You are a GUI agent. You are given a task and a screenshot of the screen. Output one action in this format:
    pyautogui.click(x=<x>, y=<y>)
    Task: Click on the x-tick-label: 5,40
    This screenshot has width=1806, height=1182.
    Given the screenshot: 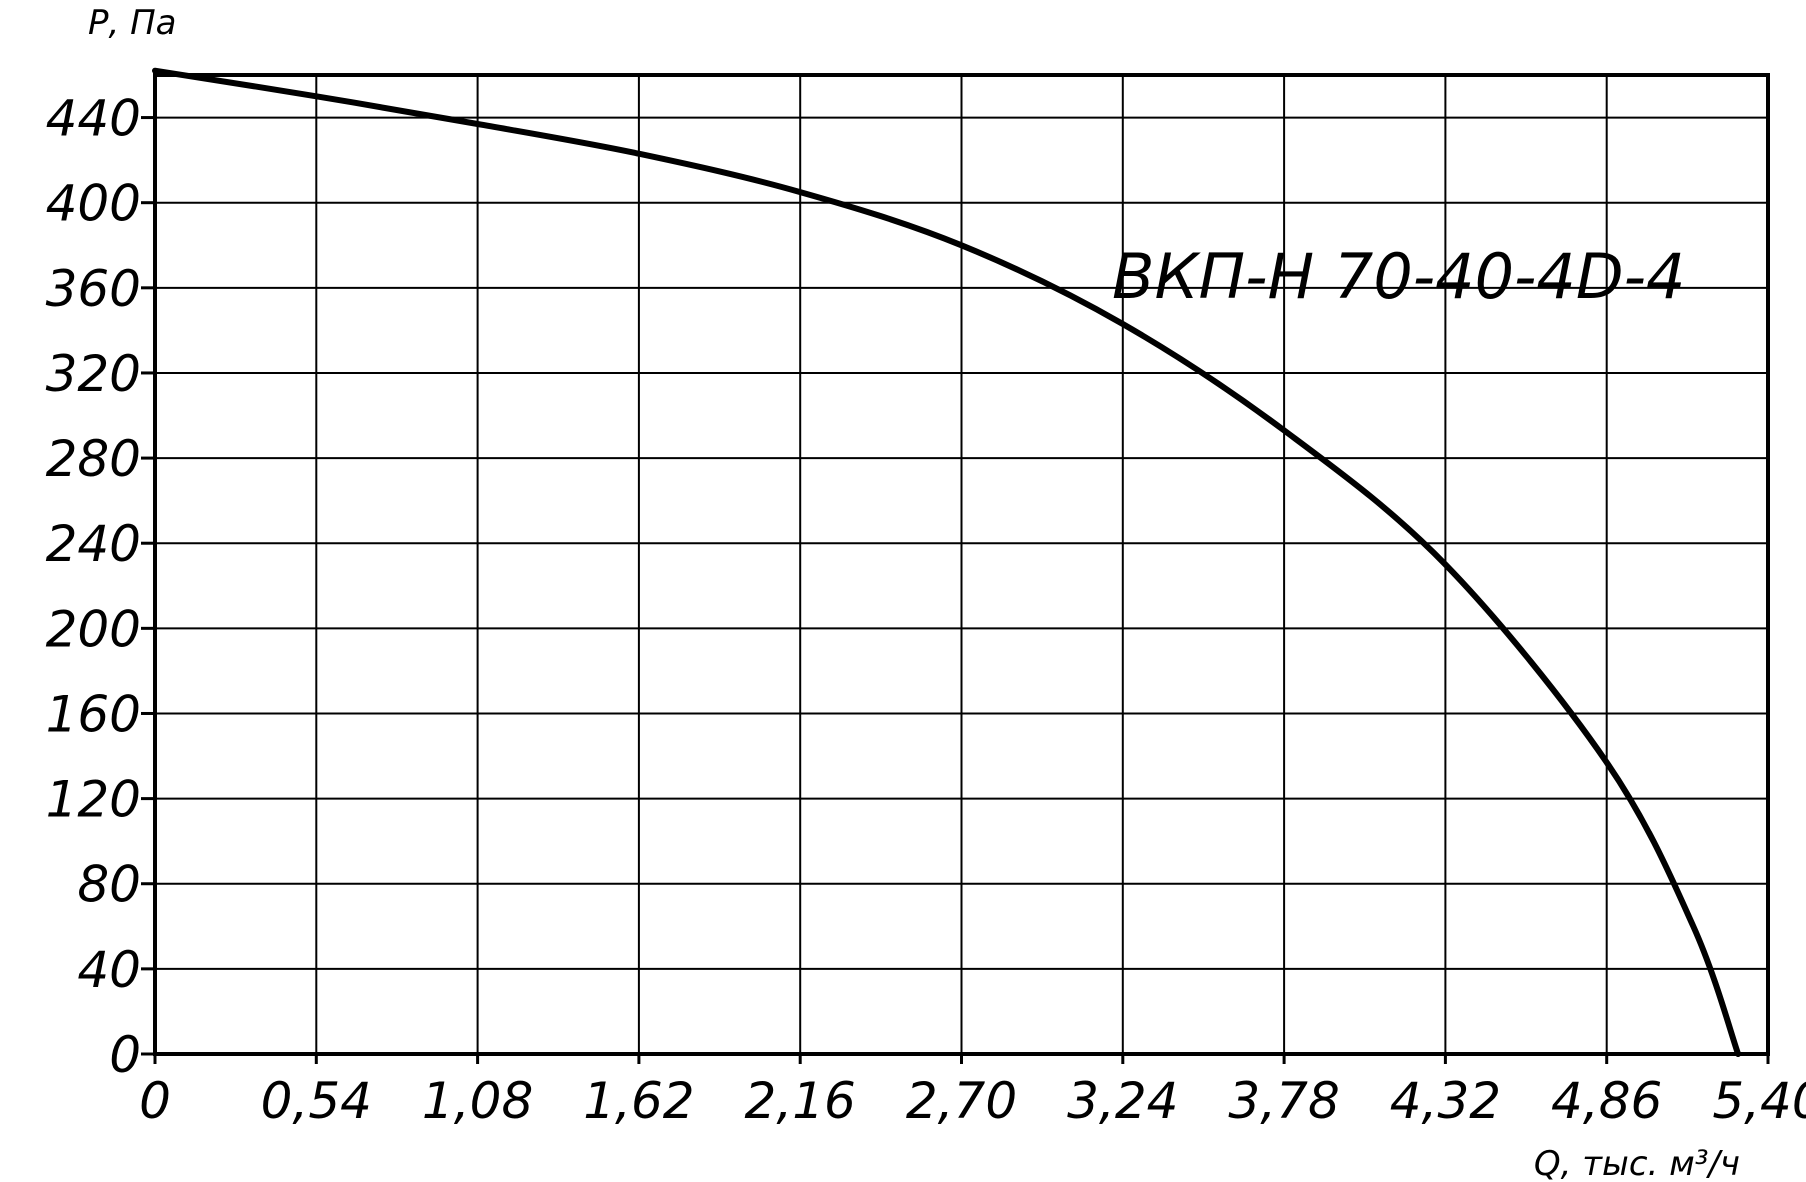 What is the action you would take?
    pyautogui.click(x=1759, y=1101)
    